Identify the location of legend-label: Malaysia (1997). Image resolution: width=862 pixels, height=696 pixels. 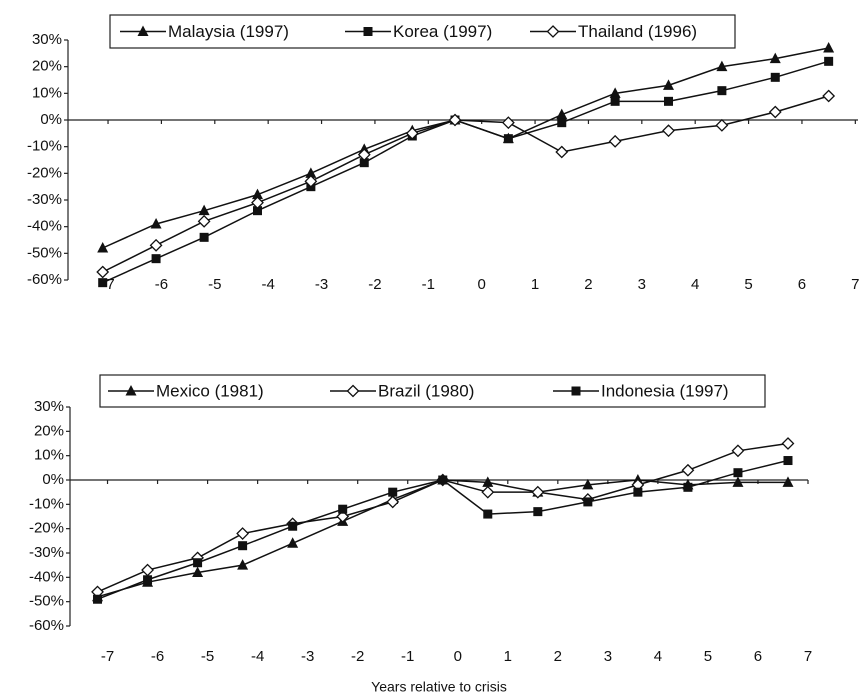
(228, 31).